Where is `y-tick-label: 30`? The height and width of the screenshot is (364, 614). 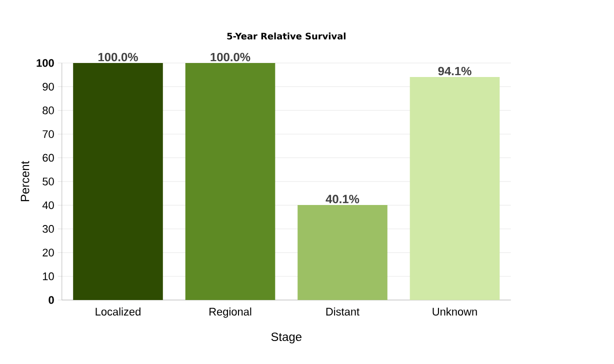 y-tick-label: 30 is located at coordinates (48, 229).